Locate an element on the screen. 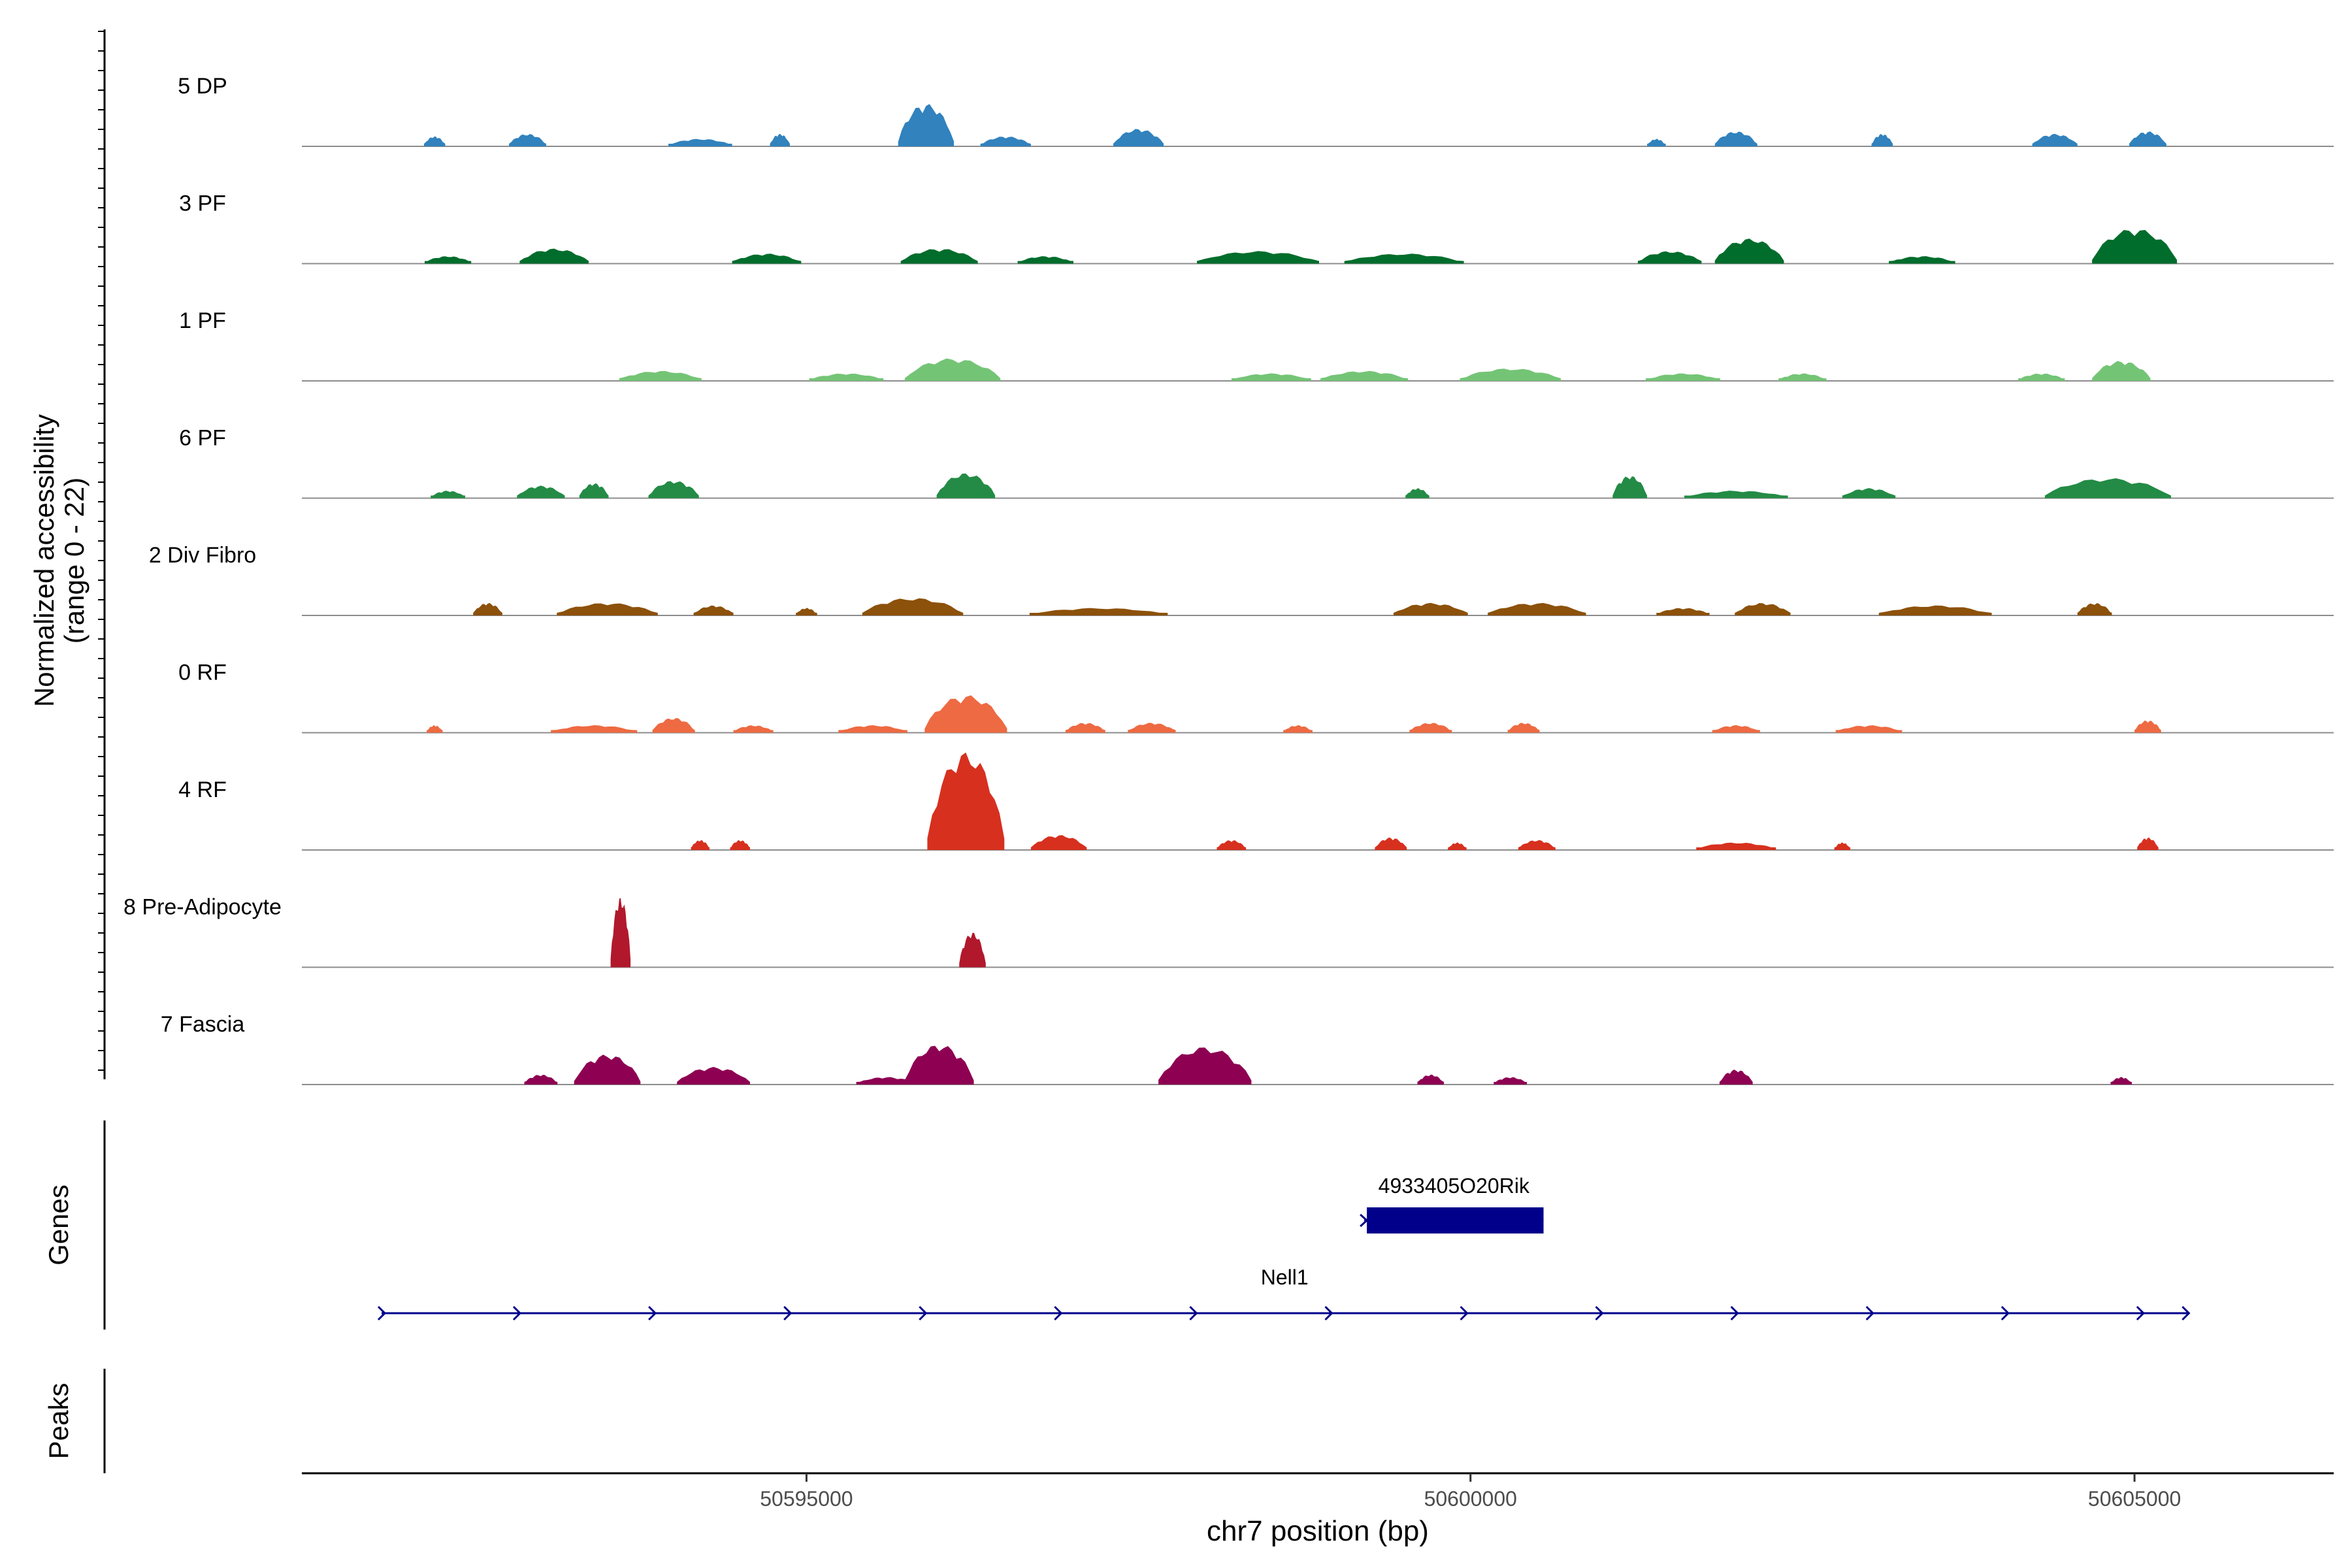 This screenshot has width=2352, height=1568. x-axis-title: chr7 position (bp) is located at coordinates (1318, 1531).